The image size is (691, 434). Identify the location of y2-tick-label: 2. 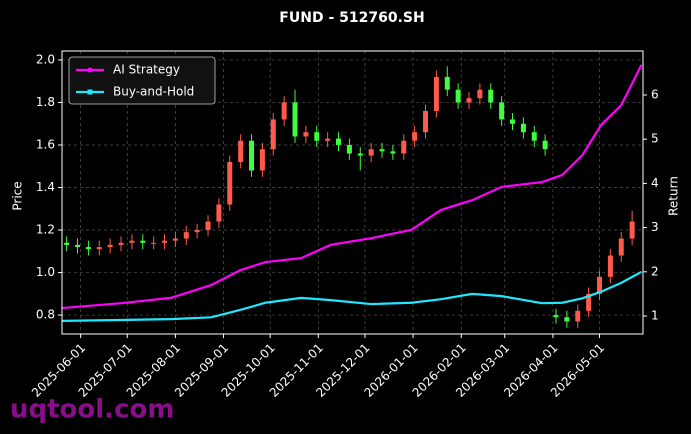
(655, 271).